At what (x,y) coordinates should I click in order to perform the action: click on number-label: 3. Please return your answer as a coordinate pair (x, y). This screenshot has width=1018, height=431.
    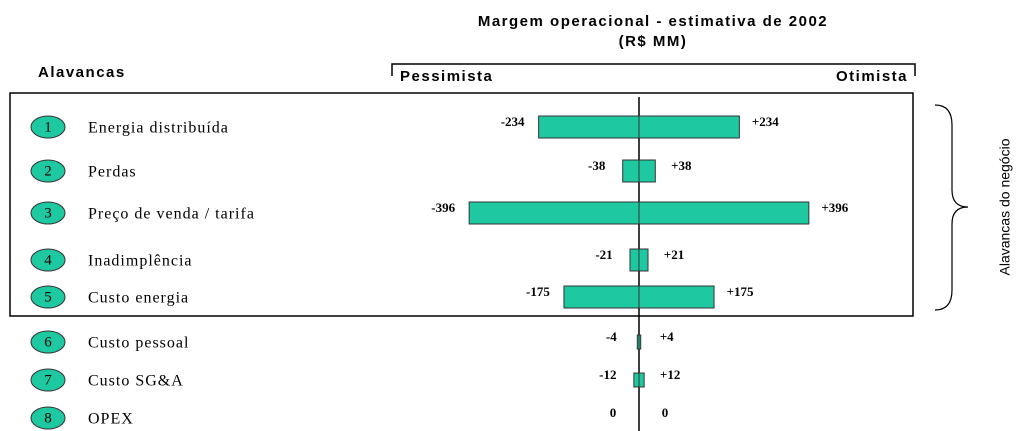
    Looking at the image, I should click on (48, 213).